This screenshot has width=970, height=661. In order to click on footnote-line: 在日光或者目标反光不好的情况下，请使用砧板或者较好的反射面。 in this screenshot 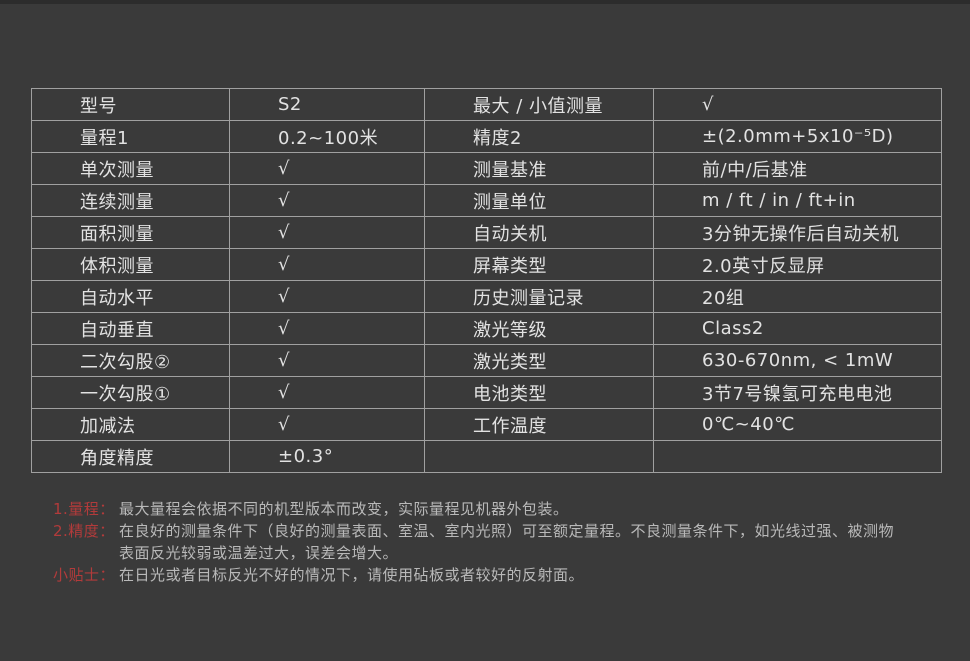, I will do `click(352, 575)`.